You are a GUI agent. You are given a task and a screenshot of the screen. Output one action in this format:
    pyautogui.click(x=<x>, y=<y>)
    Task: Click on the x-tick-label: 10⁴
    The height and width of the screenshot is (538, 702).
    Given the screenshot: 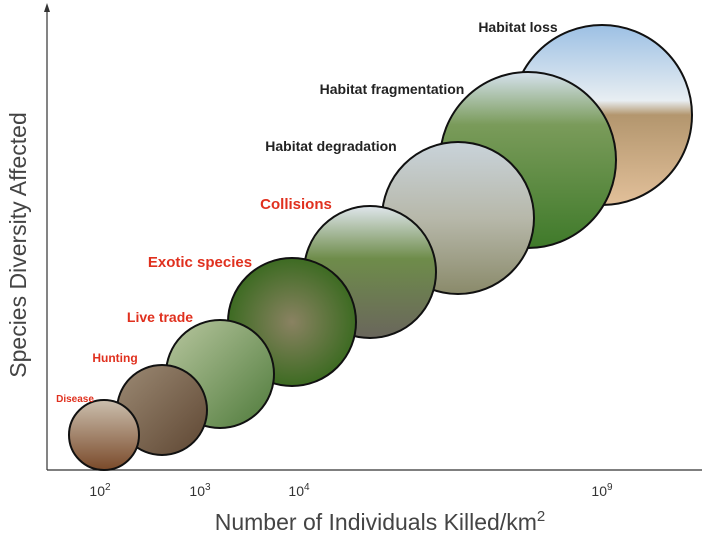 What is the action you would take?
    pyautogui.click(x=299, y=490)
    